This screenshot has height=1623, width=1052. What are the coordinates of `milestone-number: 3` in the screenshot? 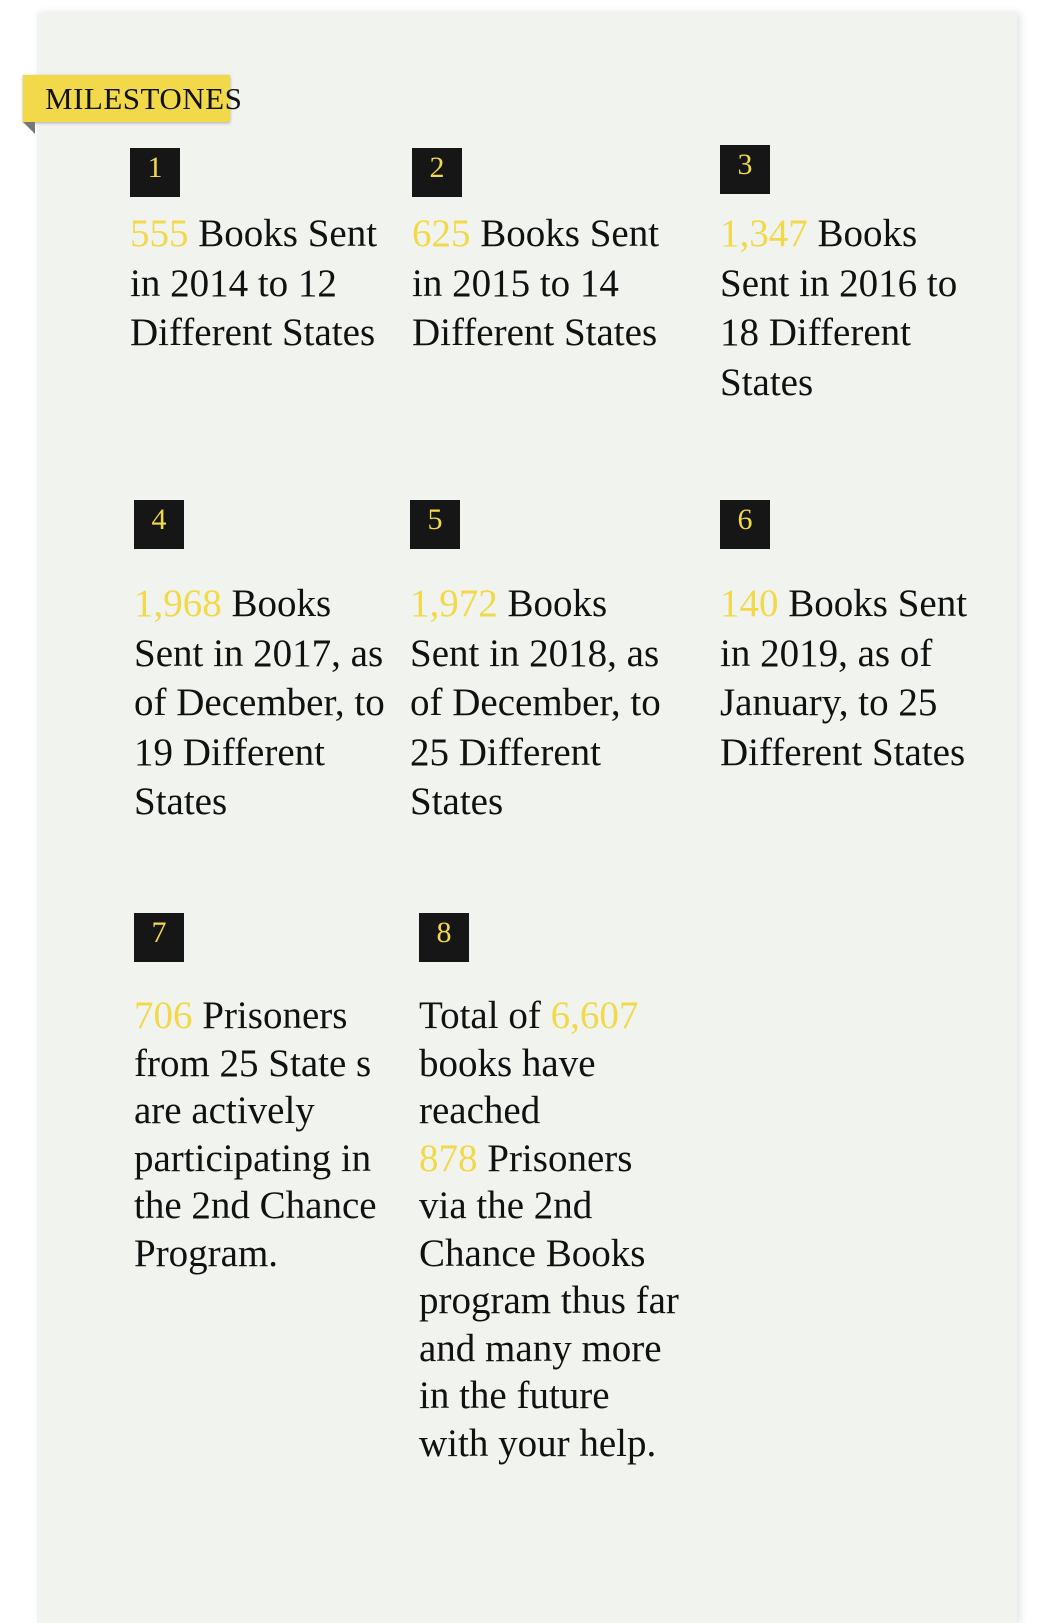 It's located at (745, 169).